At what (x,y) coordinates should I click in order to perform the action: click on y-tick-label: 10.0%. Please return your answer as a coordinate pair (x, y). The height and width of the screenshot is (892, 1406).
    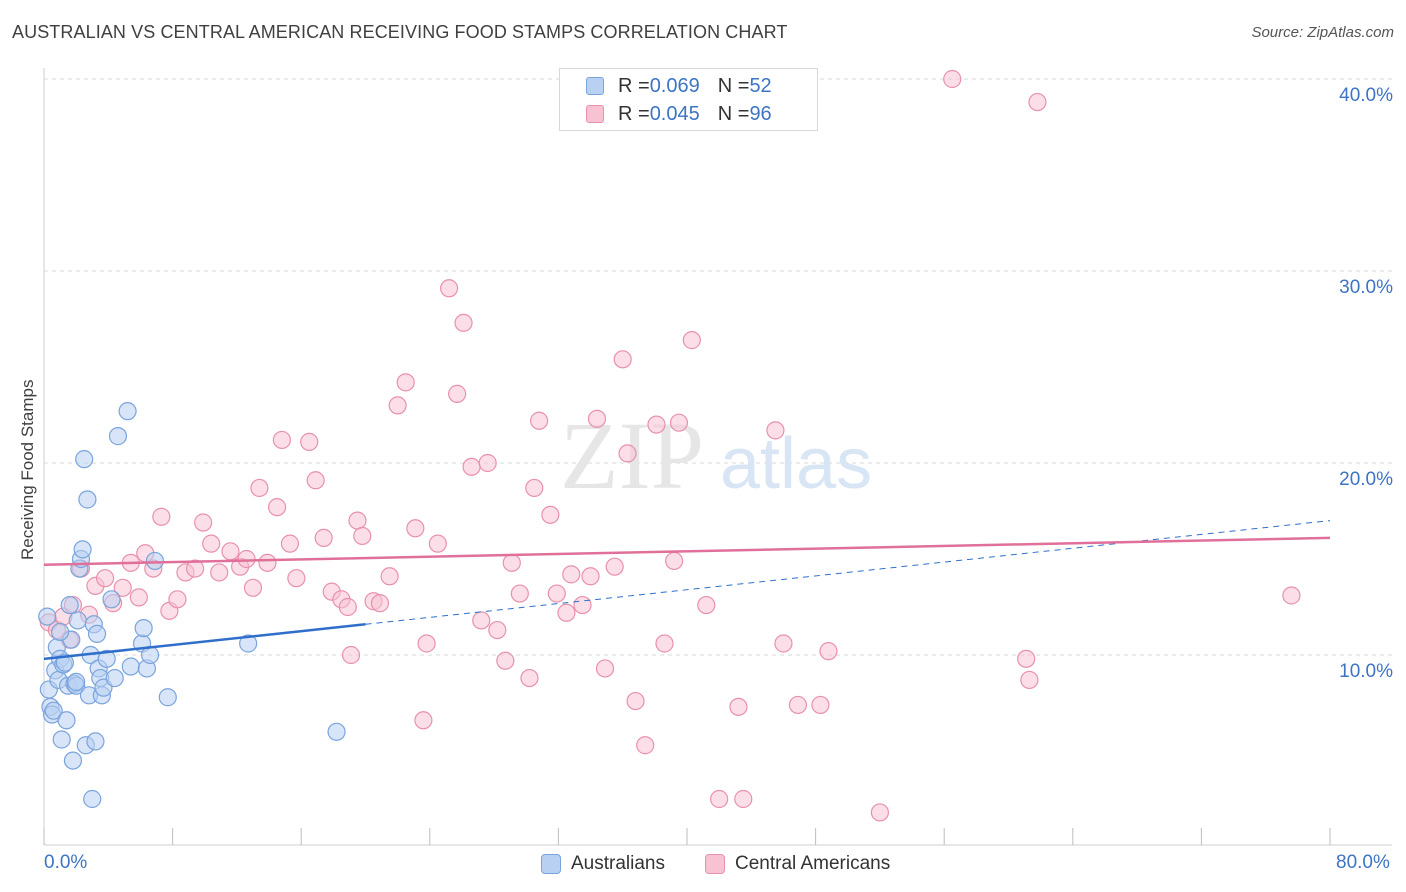
    Looking at the image, I should click on (1366, 671).